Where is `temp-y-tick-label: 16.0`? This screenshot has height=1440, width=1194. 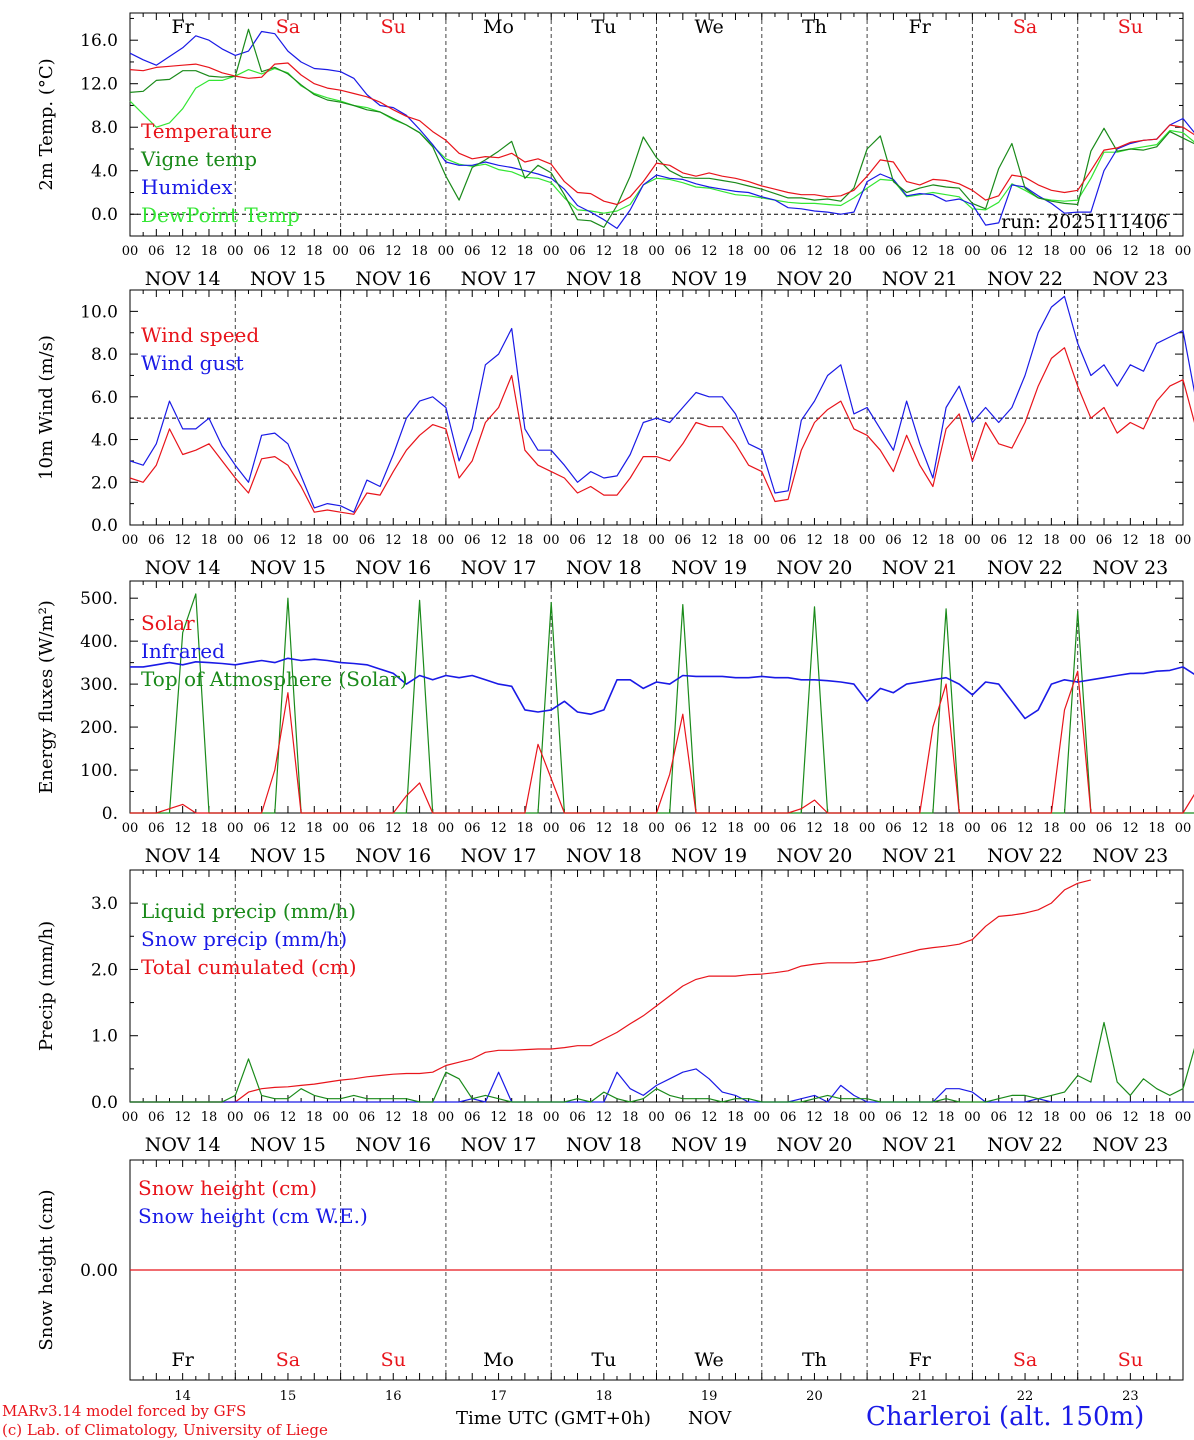
temp-y-tick-label: 16.0 is located at coordinates (99, 41).